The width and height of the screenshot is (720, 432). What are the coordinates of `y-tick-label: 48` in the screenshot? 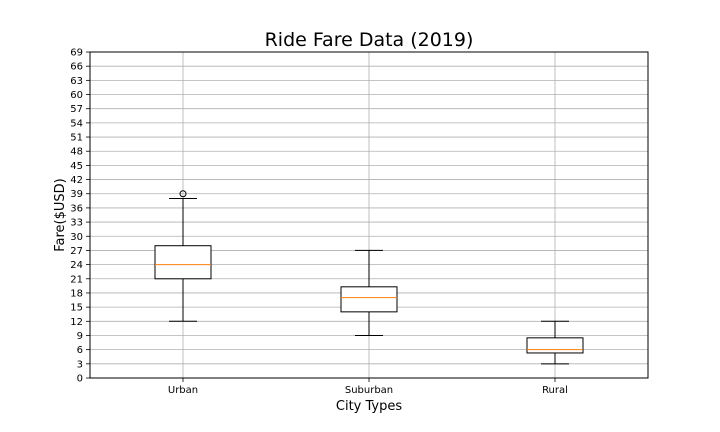 It's located at (76, 152).